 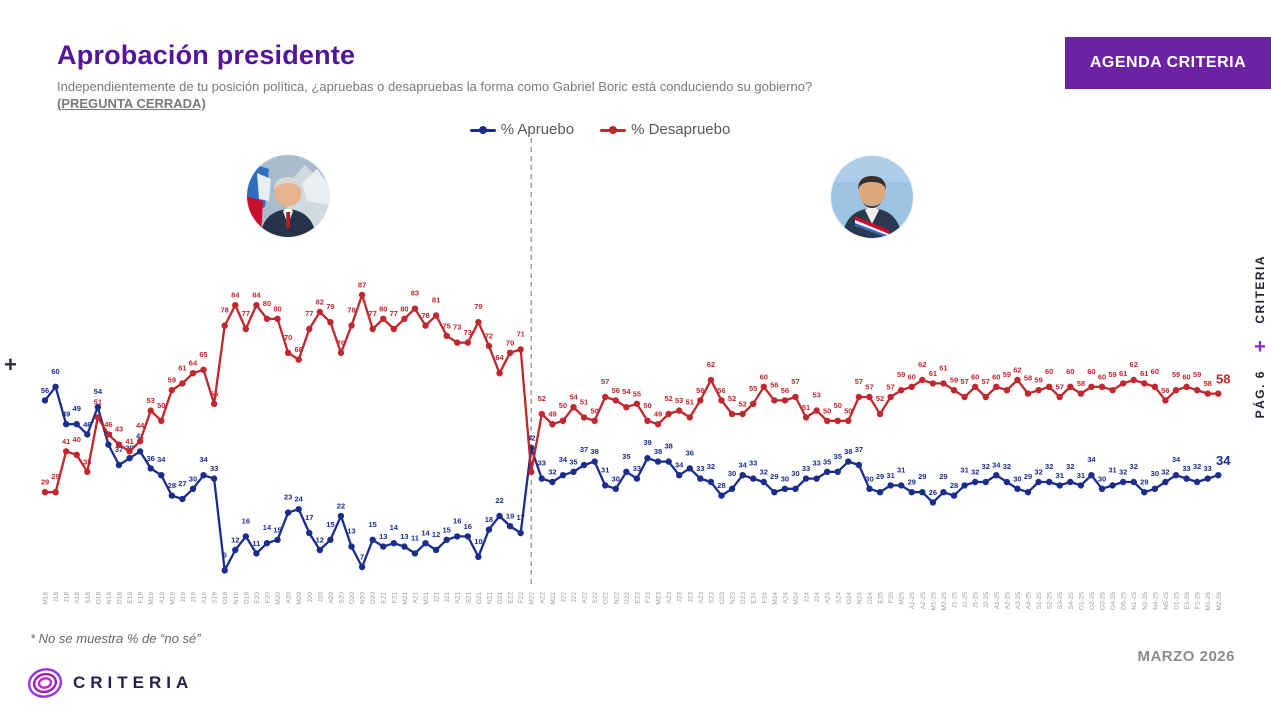 I want to click on svg-text: 84, so click(x=235, y=295).